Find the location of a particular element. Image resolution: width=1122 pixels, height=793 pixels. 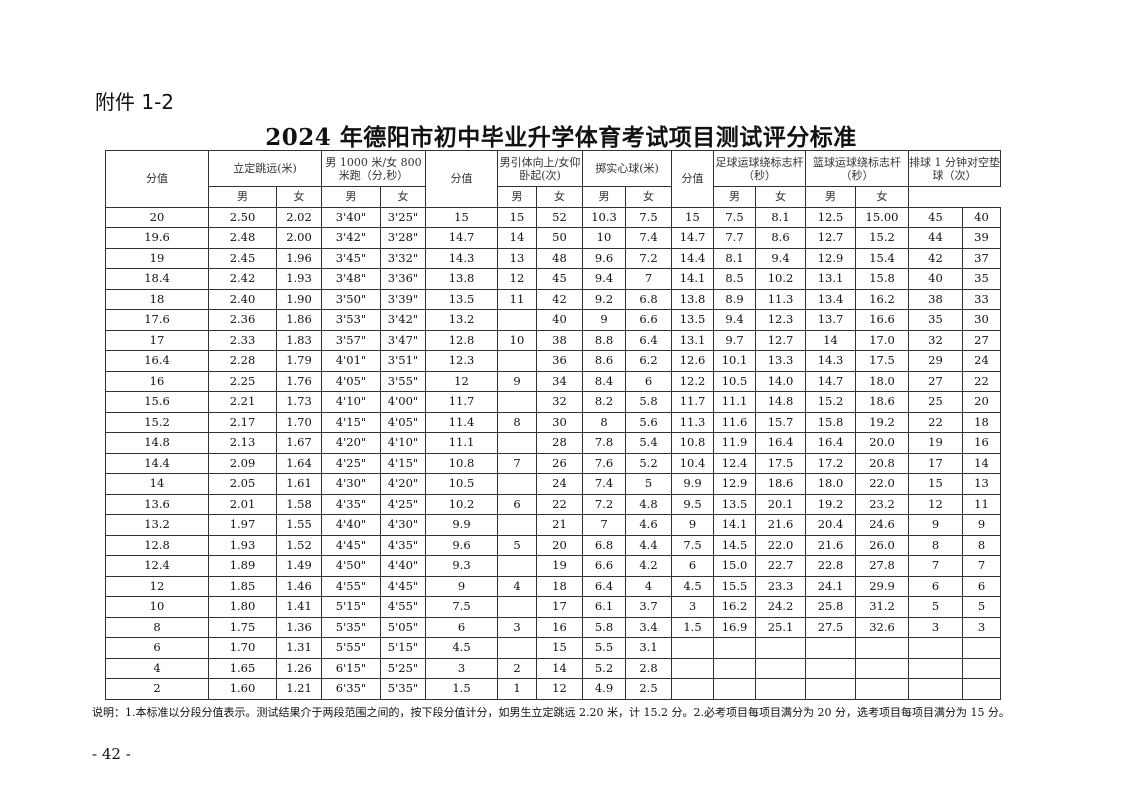

table-cell: 13.6 is located at coordinates (157, 504).